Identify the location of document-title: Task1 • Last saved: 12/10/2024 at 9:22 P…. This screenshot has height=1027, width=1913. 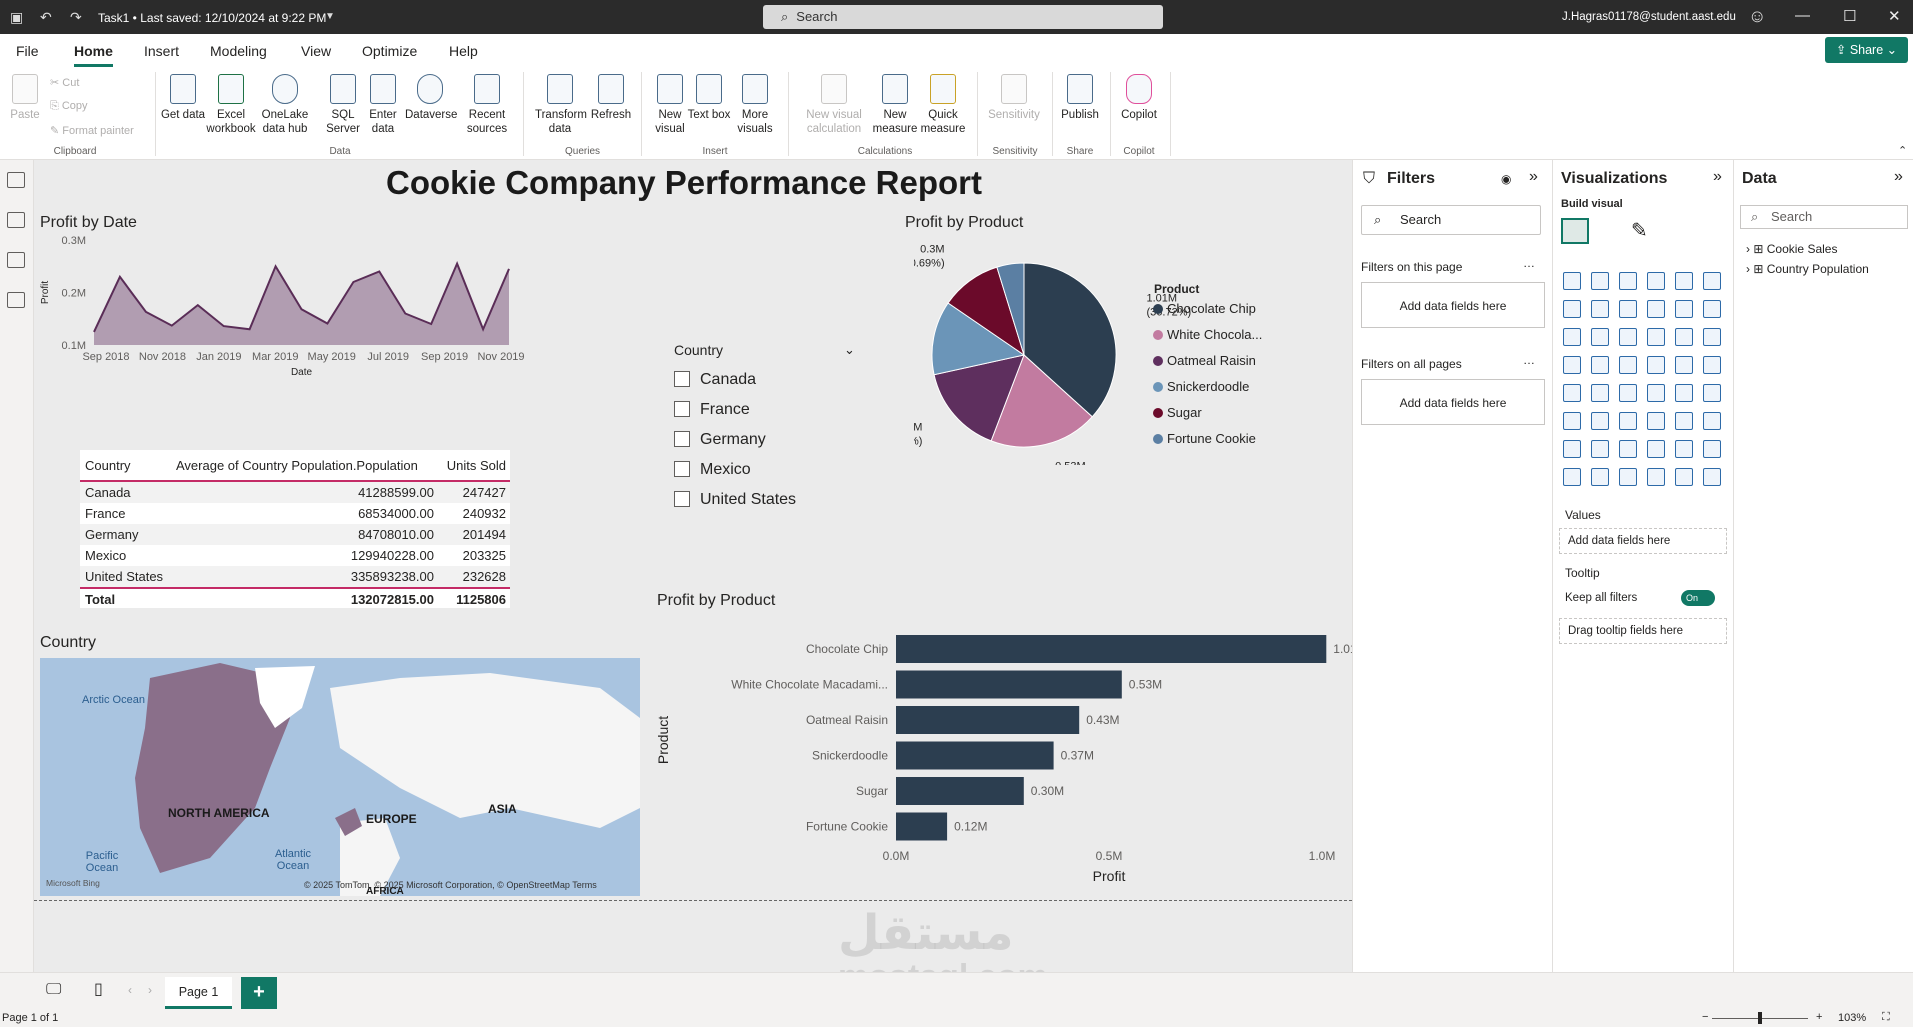
(212, 18).